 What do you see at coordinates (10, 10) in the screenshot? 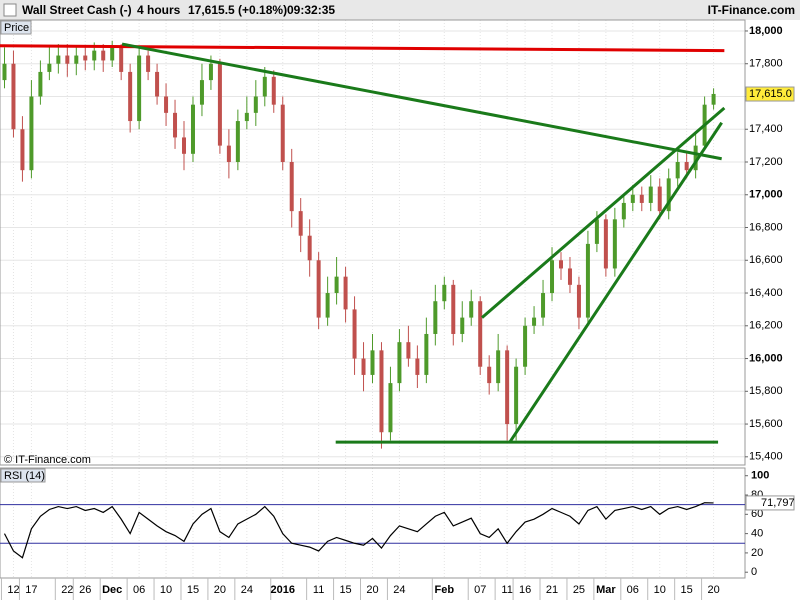
I see `logo` at bounding box center [10, 10].